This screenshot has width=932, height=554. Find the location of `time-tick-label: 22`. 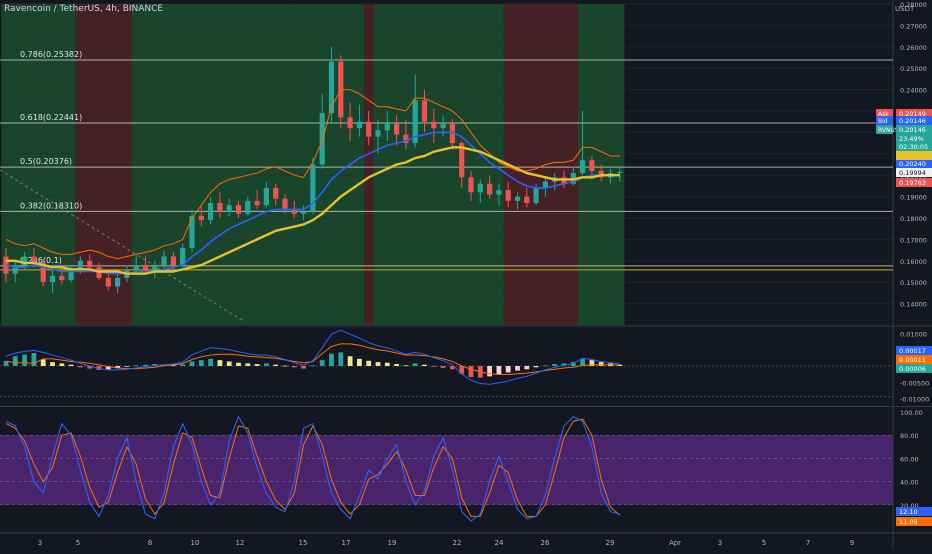

time-tick-label: 22 is located at coordinates (457, 543).